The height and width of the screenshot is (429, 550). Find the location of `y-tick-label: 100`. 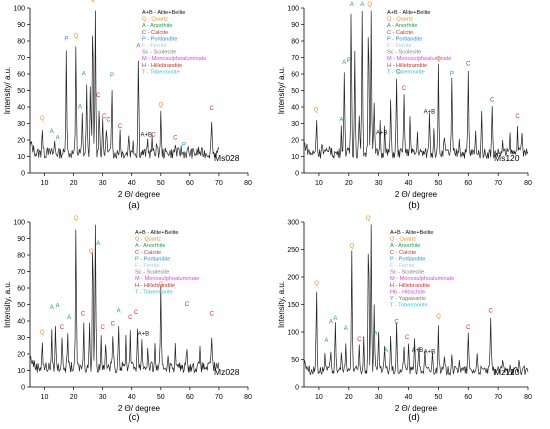

y-tick-label: 100 is located at coordinates (293, 9).